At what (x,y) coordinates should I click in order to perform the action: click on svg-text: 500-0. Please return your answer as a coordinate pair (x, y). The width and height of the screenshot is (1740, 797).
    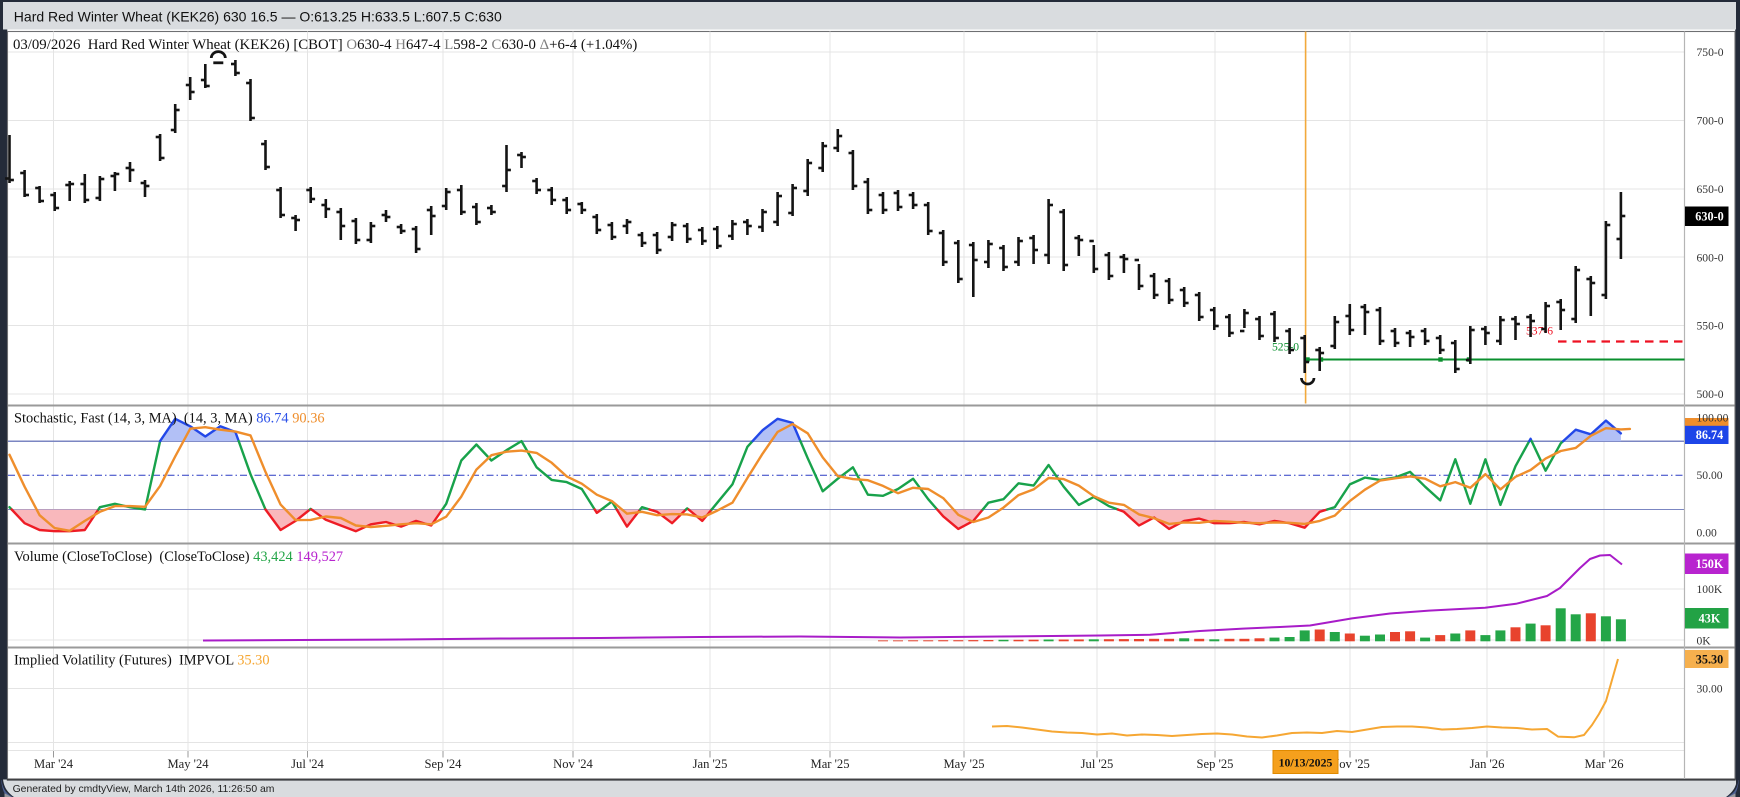
    Looking at the image, I should click on (1710, 394).